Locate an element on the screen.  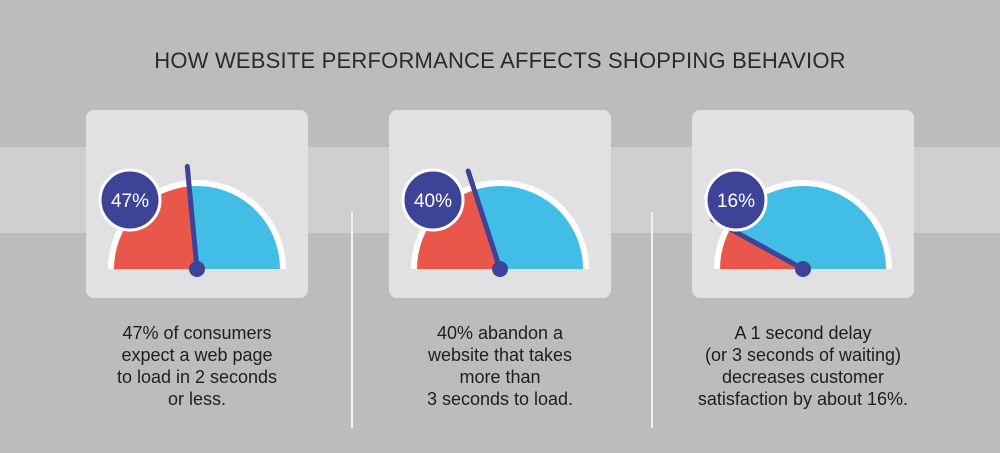
gauge-card-1: 47% is located at coordinates (197, 204).